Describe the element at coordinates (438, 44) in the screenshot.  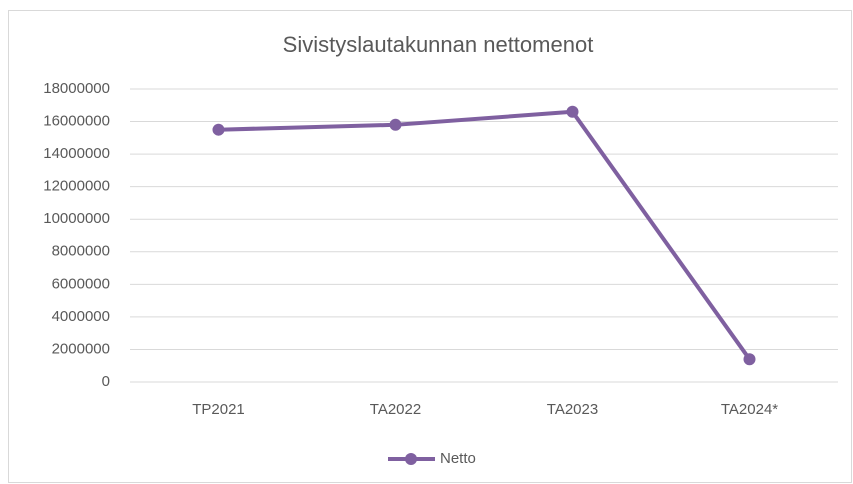
I see `chart-title: Sivistyslautakunnan nettomenot` at that location.